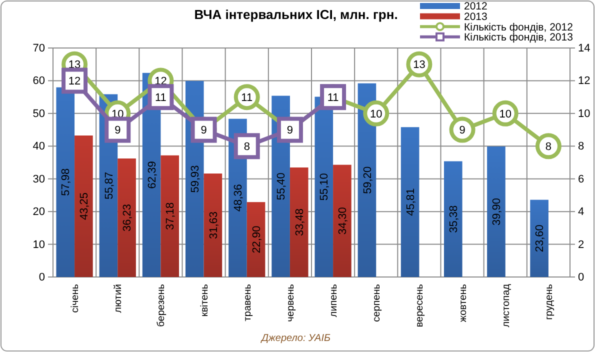 This screenshot has width=595, height=360. Describe the element at coordinates (41, 278) in the screenshot. I see `y-tick-label: 0` at that location.